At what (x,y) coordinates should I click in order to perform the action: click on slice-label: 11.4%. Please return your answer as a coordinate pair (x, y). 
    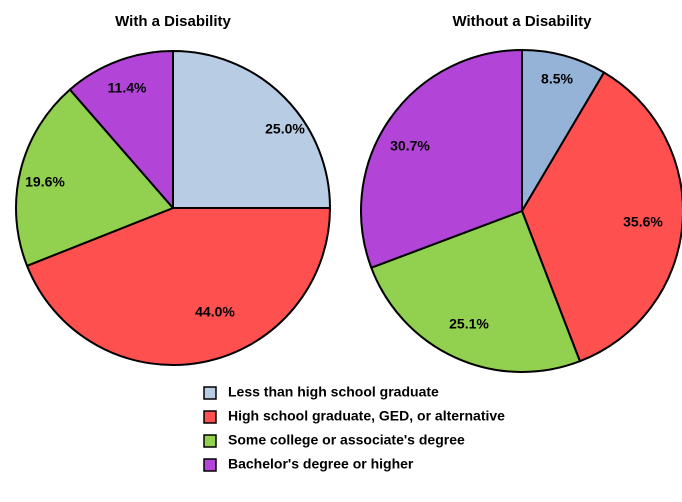
    Looking at the image, I should click on (127, 88).